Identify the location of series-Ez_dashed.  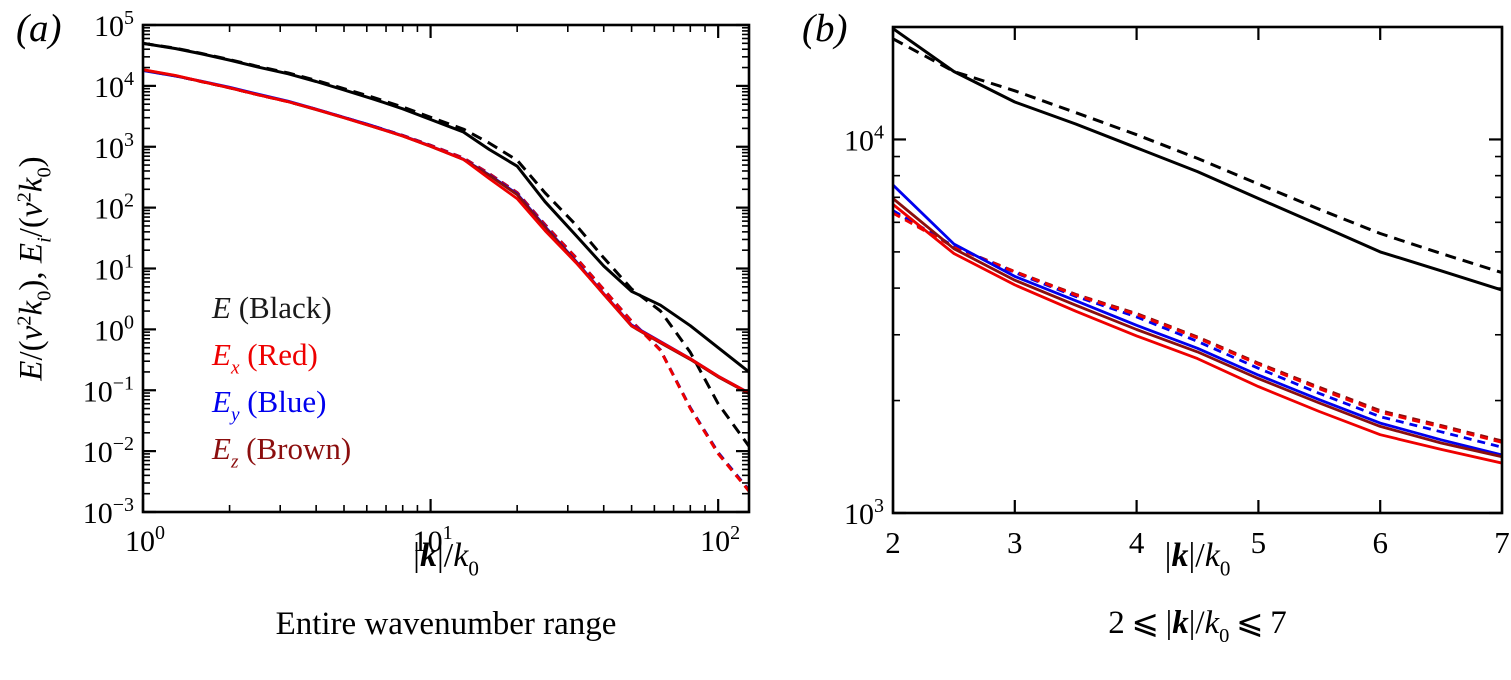
(1197, 326).